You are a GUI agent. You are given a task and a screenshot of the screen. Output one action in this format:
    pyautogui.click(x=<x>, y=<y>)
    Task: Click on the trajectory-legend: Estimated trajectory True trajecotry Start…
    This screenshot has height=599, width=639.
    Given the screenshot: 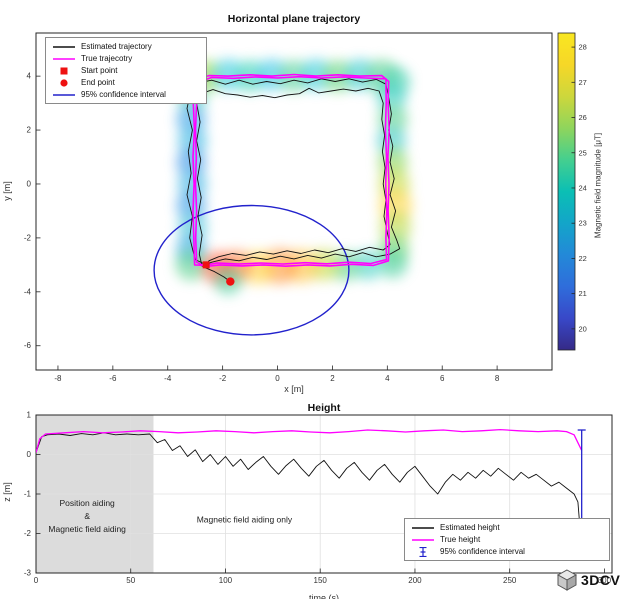 What is the action you would take?
    pyautogui.click(x=126, y=70)
    